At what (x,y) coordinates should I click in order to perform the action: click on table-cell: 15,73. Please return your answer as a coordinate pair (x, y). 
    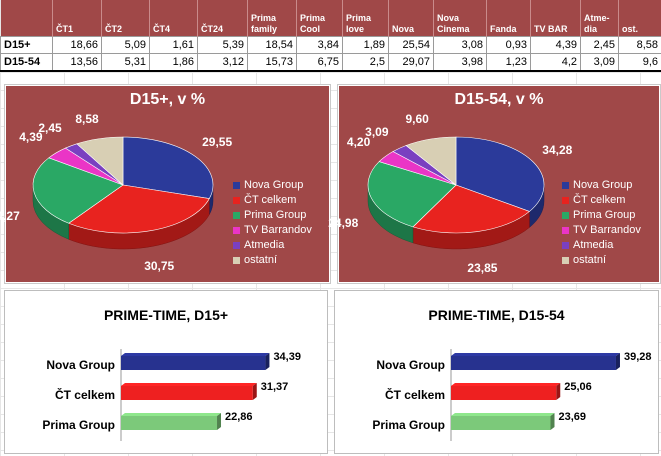
    Looking at the image, I should click on (272, 62).